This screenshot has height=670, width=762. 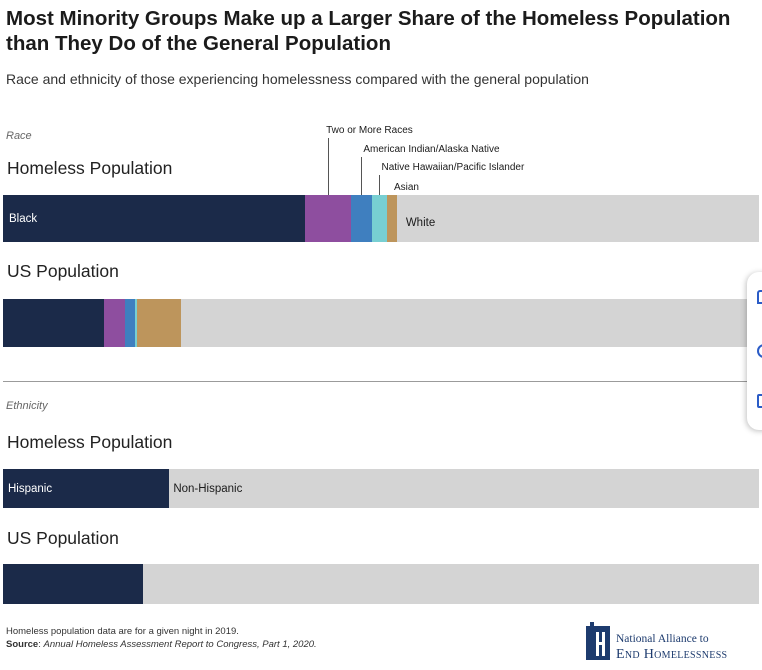 I want to click on callout-line-native-hawaiian-pacific-islander, so click(x=380, y=185).